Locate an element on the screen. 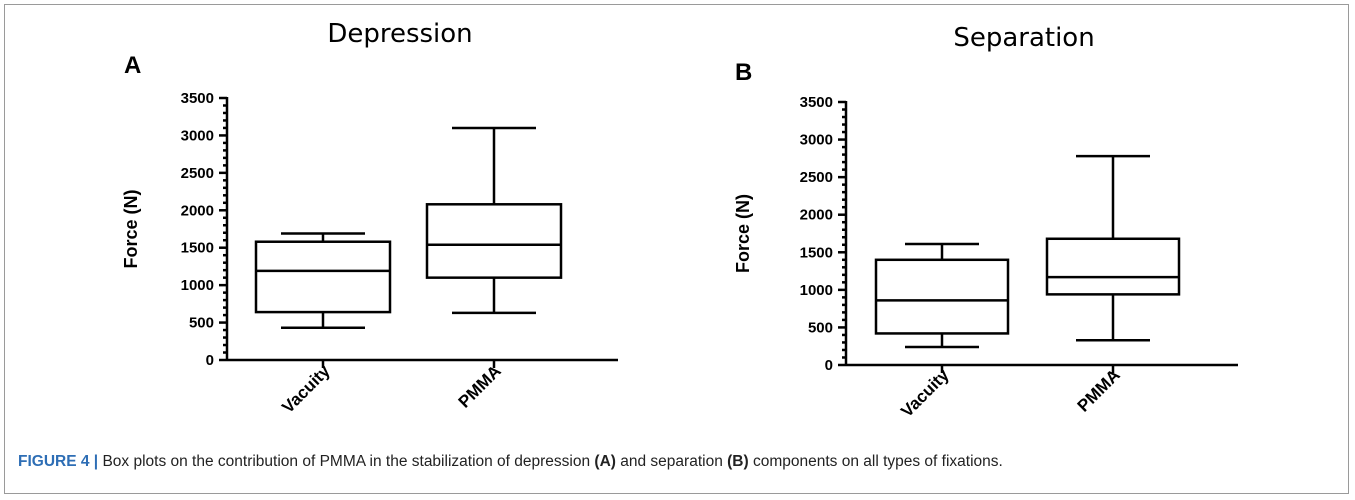 This screenshot has height=500, width=1355. panel-a-category-label: PMMA is located at coordinates (480, 386).